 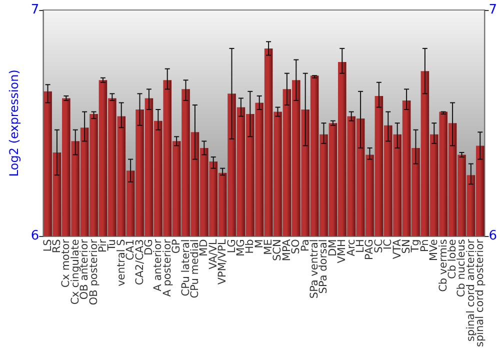 What do you see at coordinates (416, 246) in the screenshot?
I see `x-tick-label: Tg` at bounding box center [416, 246].